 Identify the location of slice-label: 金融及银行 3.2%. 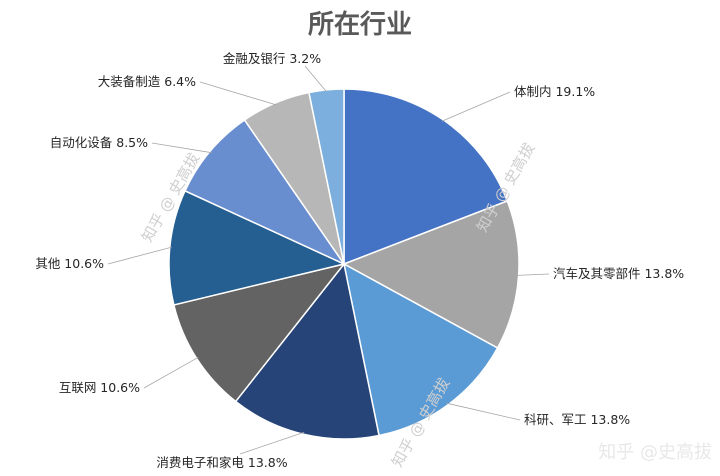
(272, 58).